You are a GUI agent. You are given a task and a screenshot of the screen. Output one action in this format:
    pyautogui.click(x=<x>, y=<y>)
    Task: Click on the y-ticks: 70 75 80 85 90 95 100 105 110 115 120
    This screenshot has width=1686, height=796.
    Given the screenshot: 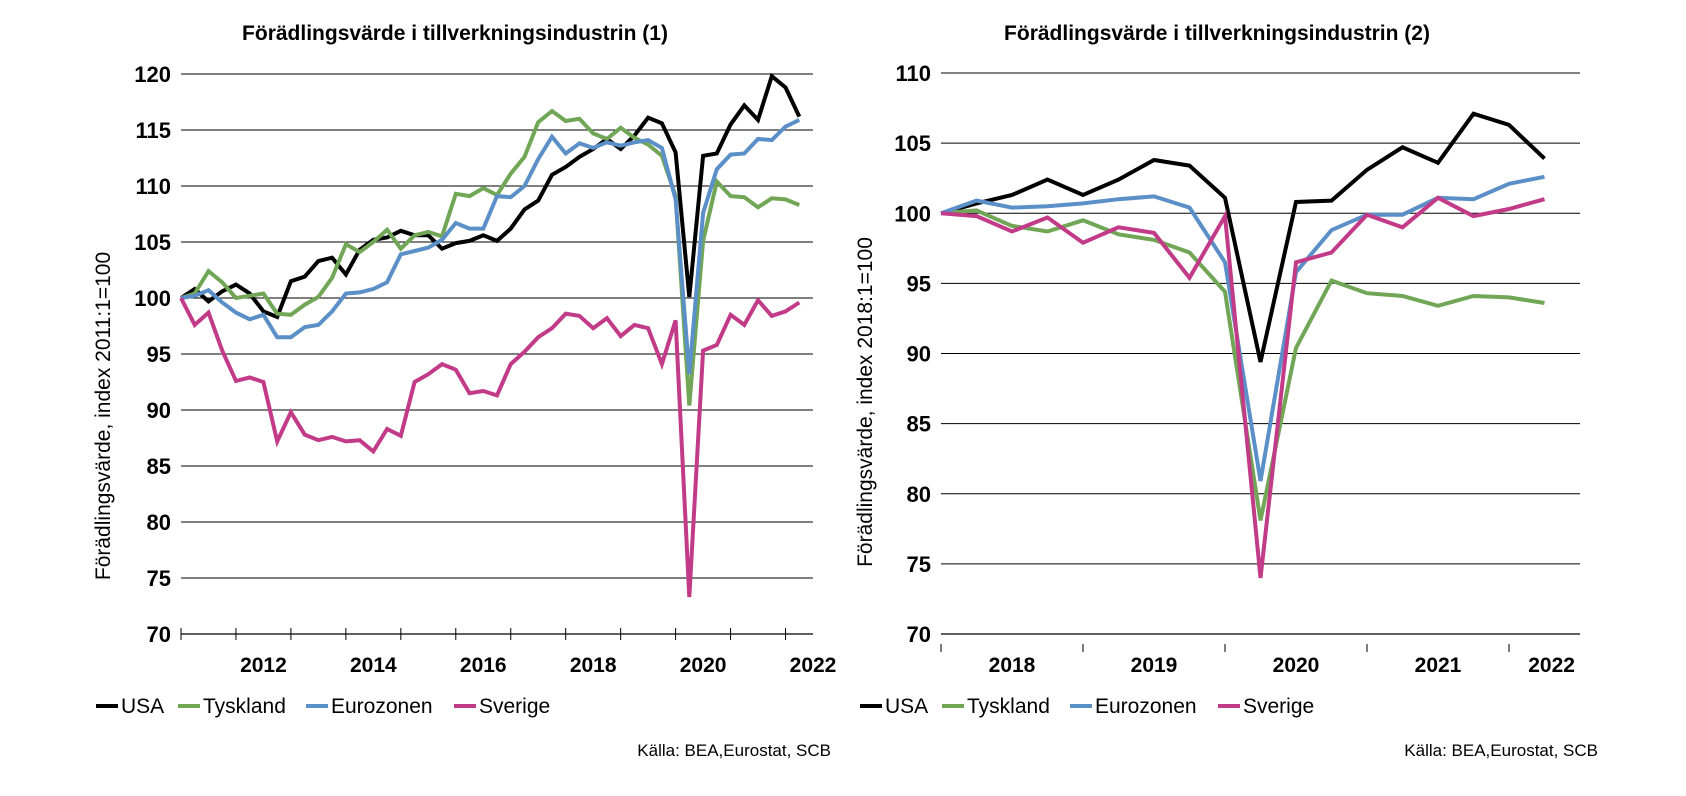 What is the action you would take?
    pyautogui.click(x=152, y=354)
    